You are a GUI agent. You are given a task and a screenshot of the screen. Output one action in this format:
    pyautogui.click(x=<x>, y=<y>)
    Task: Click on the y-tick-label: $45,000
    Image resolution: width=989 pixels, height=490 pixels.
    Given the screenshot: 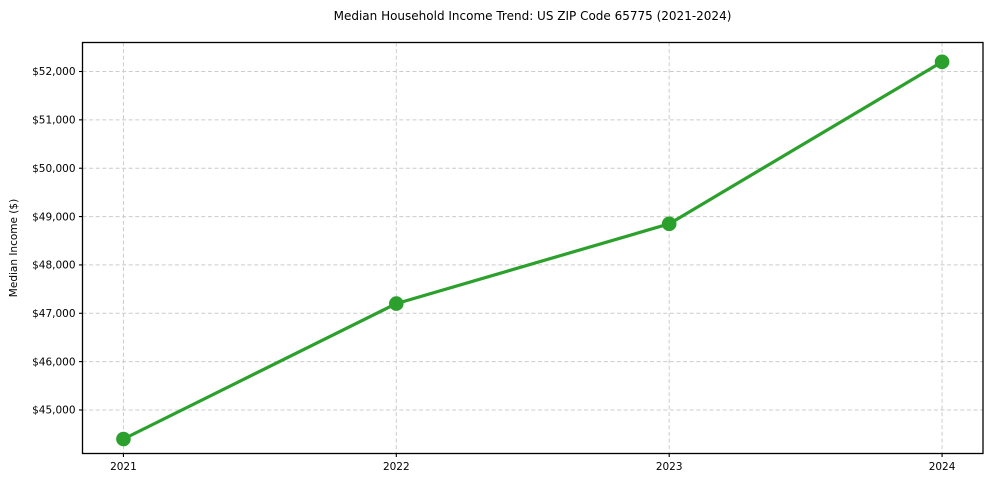 What is the action you would take?
    pyautogui.click(x=53, y=411)
    